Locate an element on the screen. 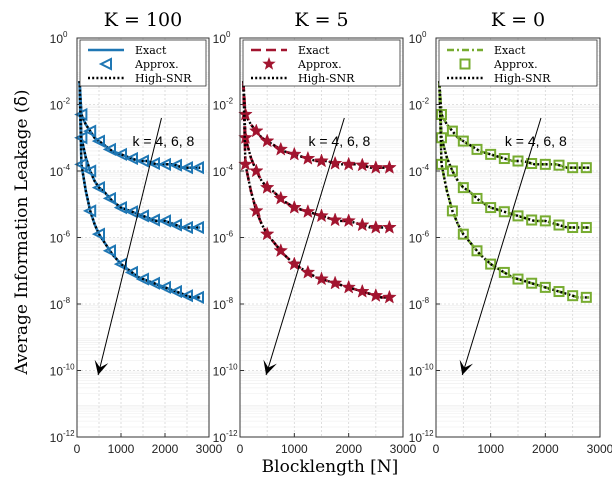 The width and height of the screenshot is (612, 482). annotation-arrow is located at coordinates (129, 246).